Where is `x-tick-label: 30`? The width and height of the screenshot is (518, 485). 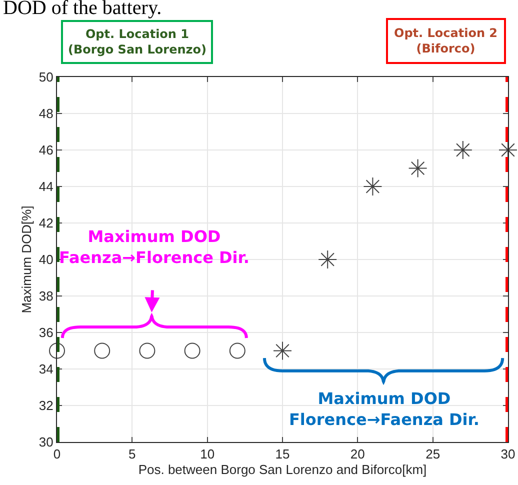
x-tick-label: 30 is located at coordinates (508, 454).